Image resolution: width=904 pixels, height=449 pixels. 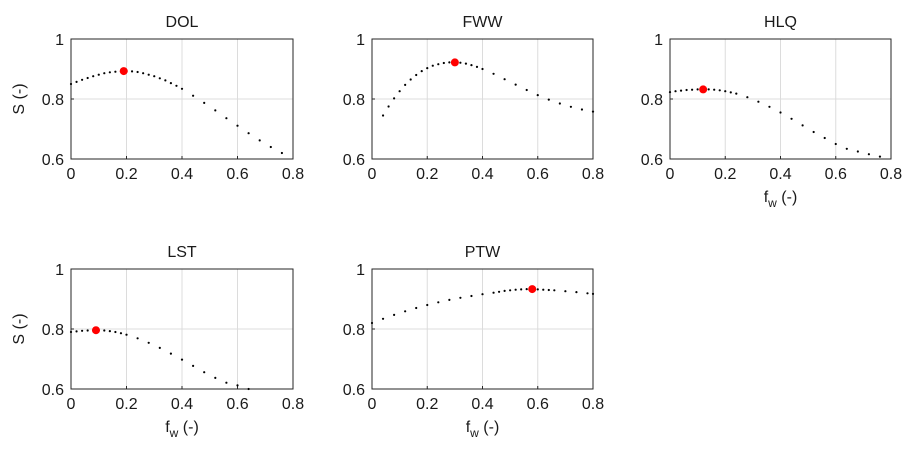 What do you see at coordinates (771, 112) in the screenshot?
I see `subplot-hlq: 0 0.2 0.4 0.6 0.8 0.6 0.8 1 HLQ fw (-)` at bounding box center [771, 112].